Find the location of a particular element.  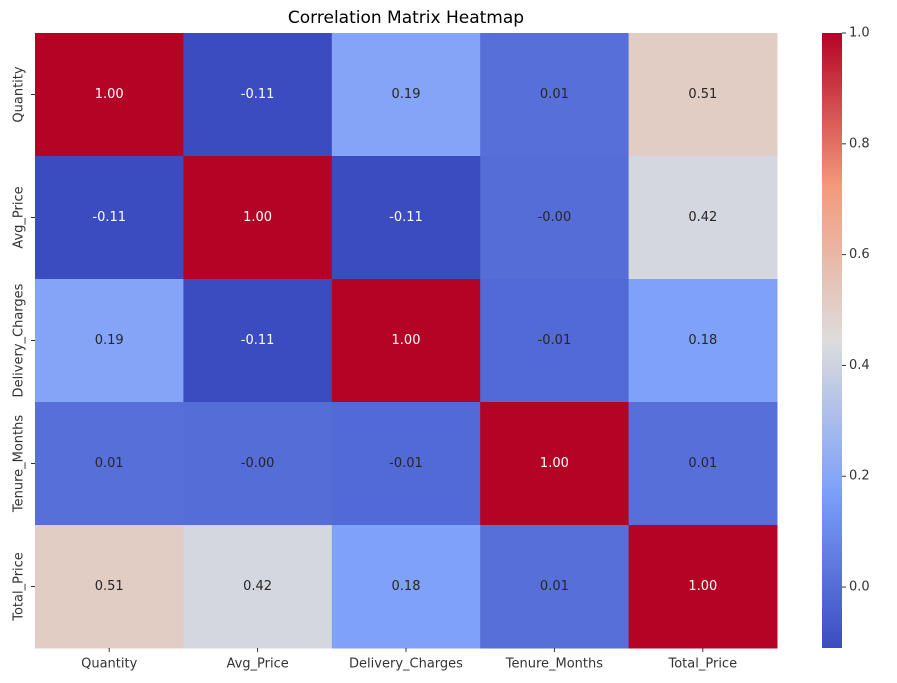

y-tick-label: Quantity is located at coordinates (19, 94).